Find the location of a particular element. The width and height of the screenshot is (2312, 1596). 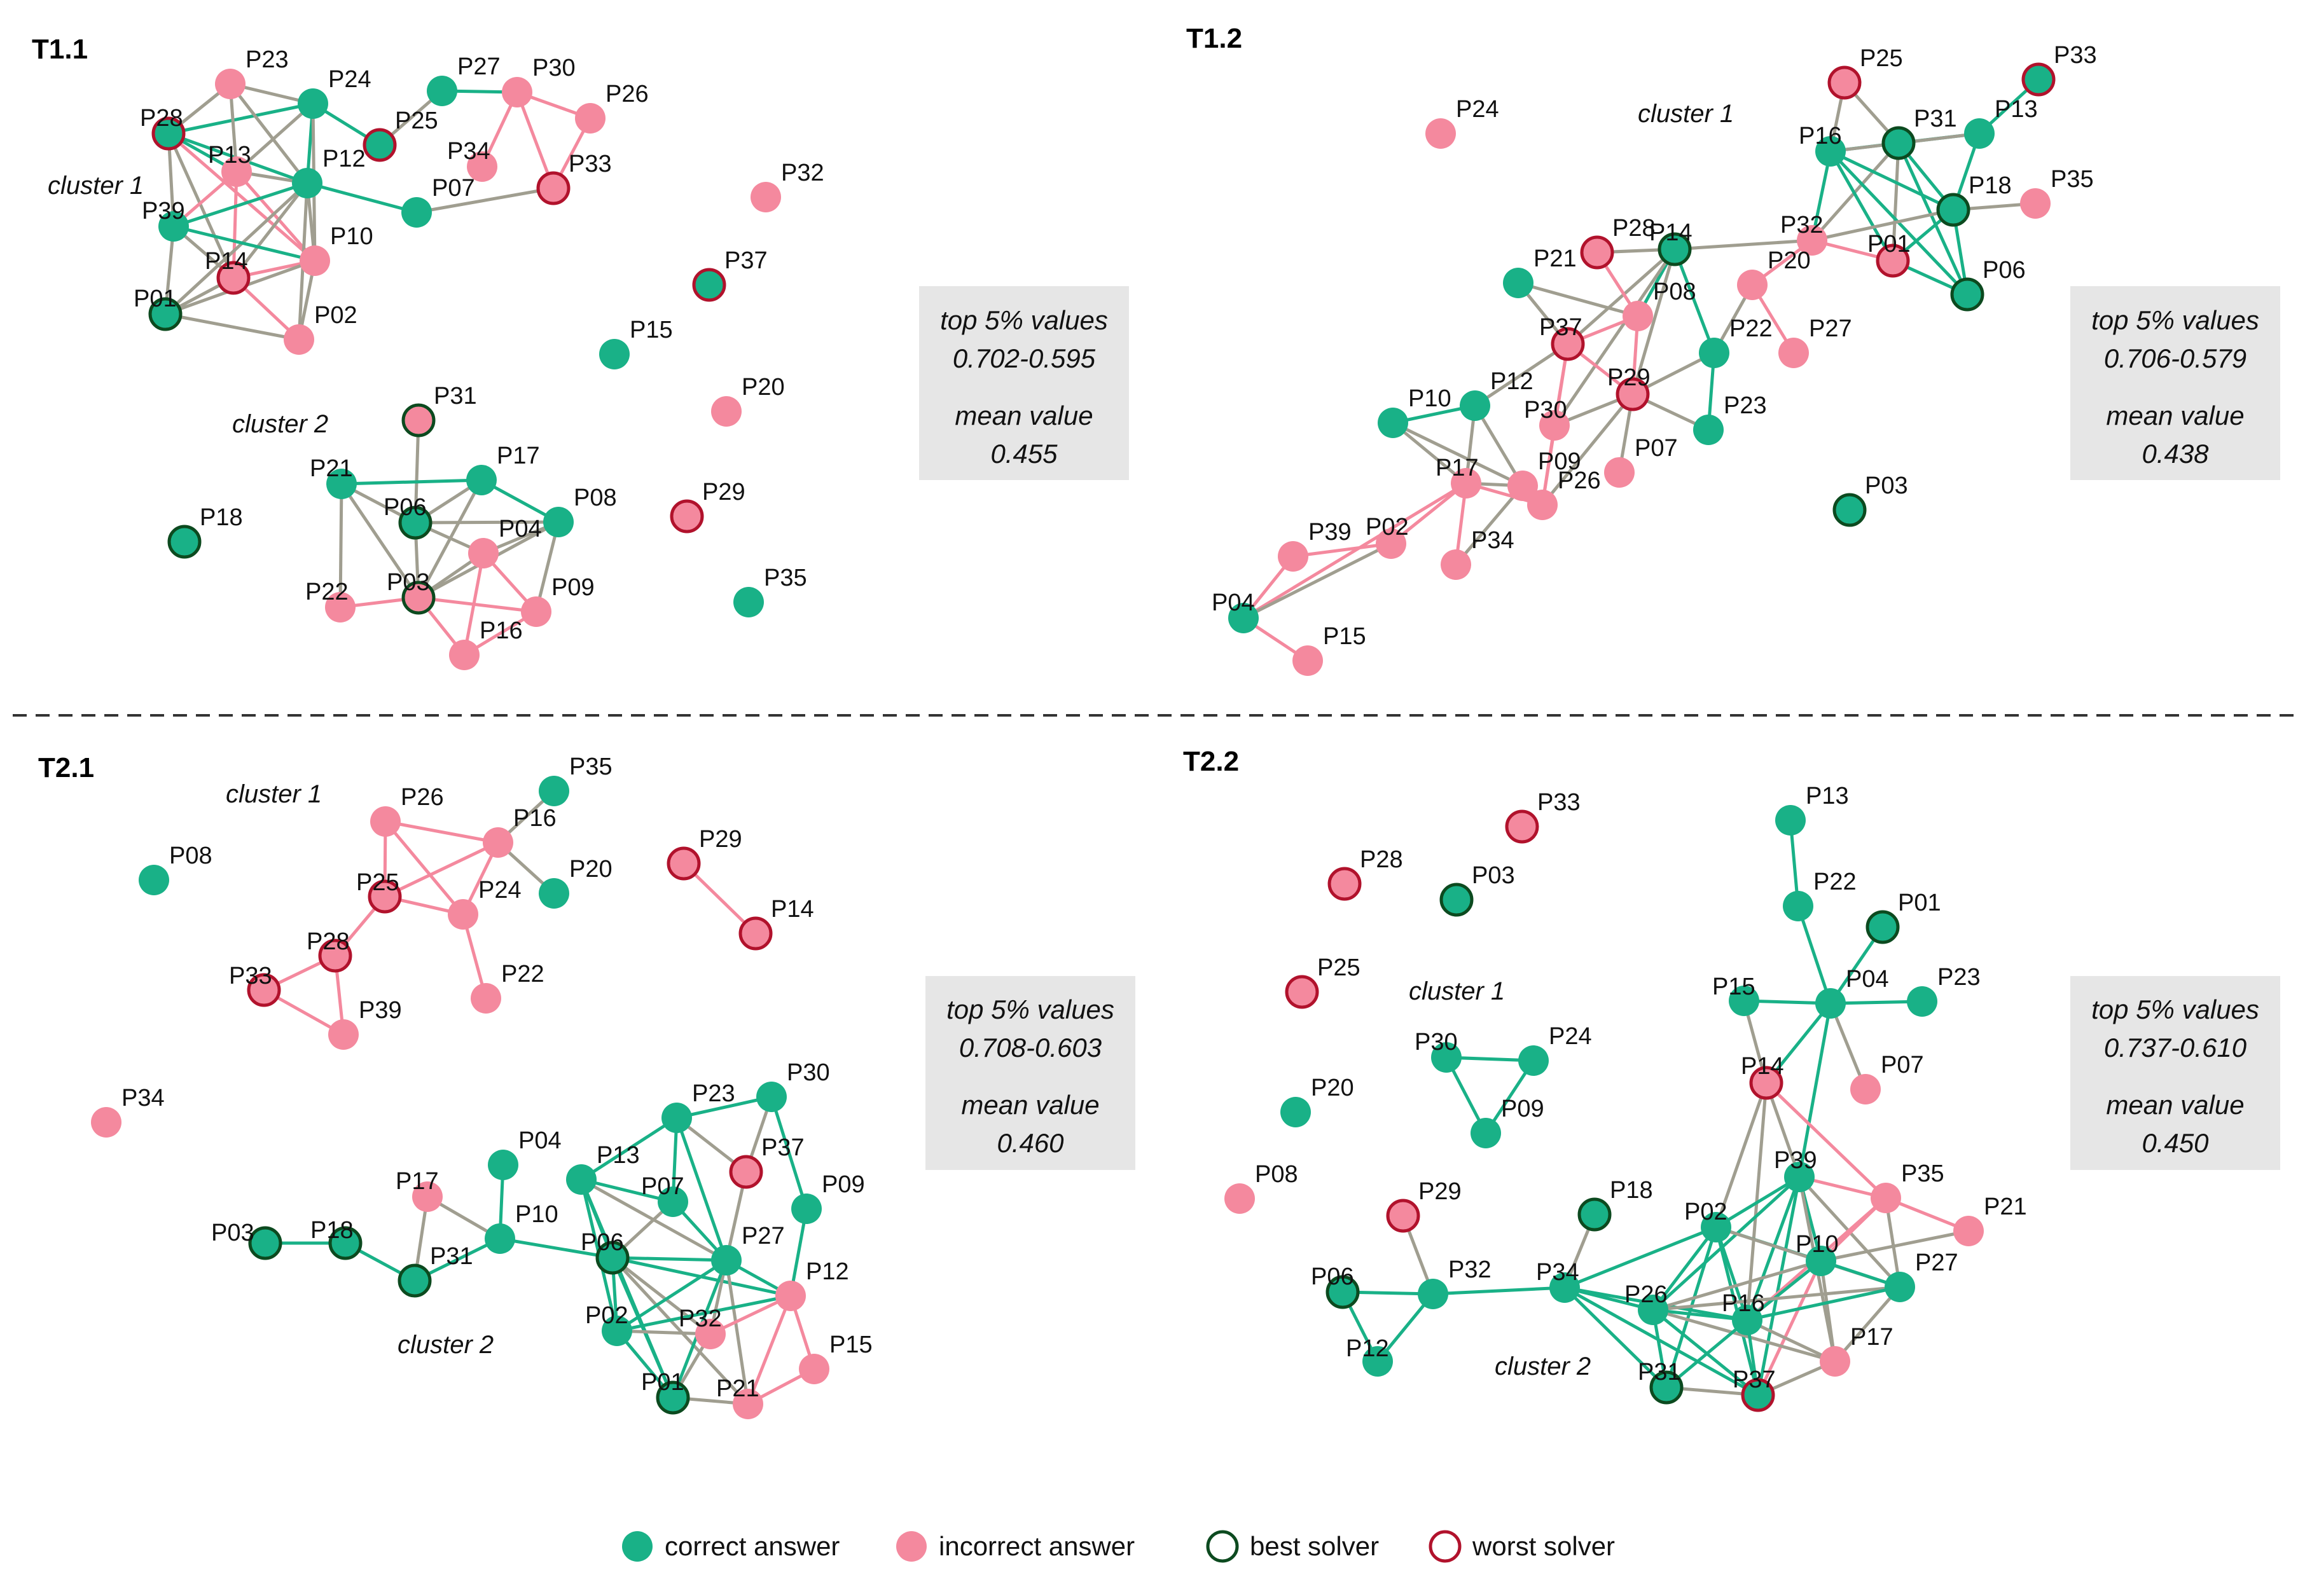

node-p30: P30 is located at coordinates (1438, 1051).